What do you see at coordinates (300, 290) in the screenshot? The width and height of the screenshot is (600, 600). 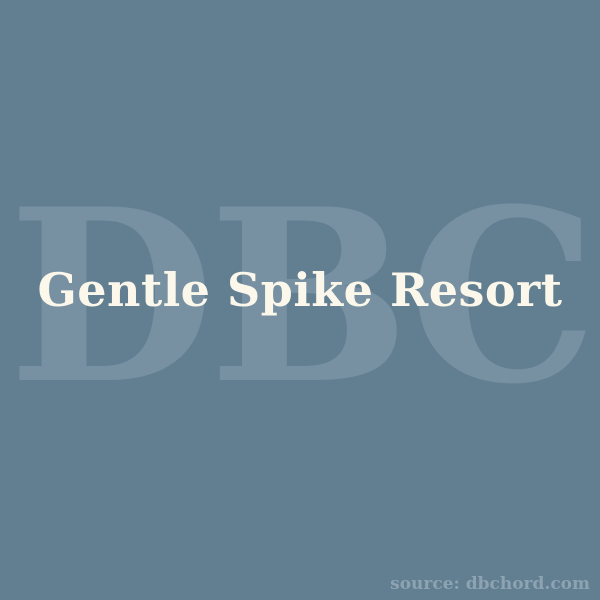 I see `page-title: Gentle Spike Resort` at bounding box center [300, 290].